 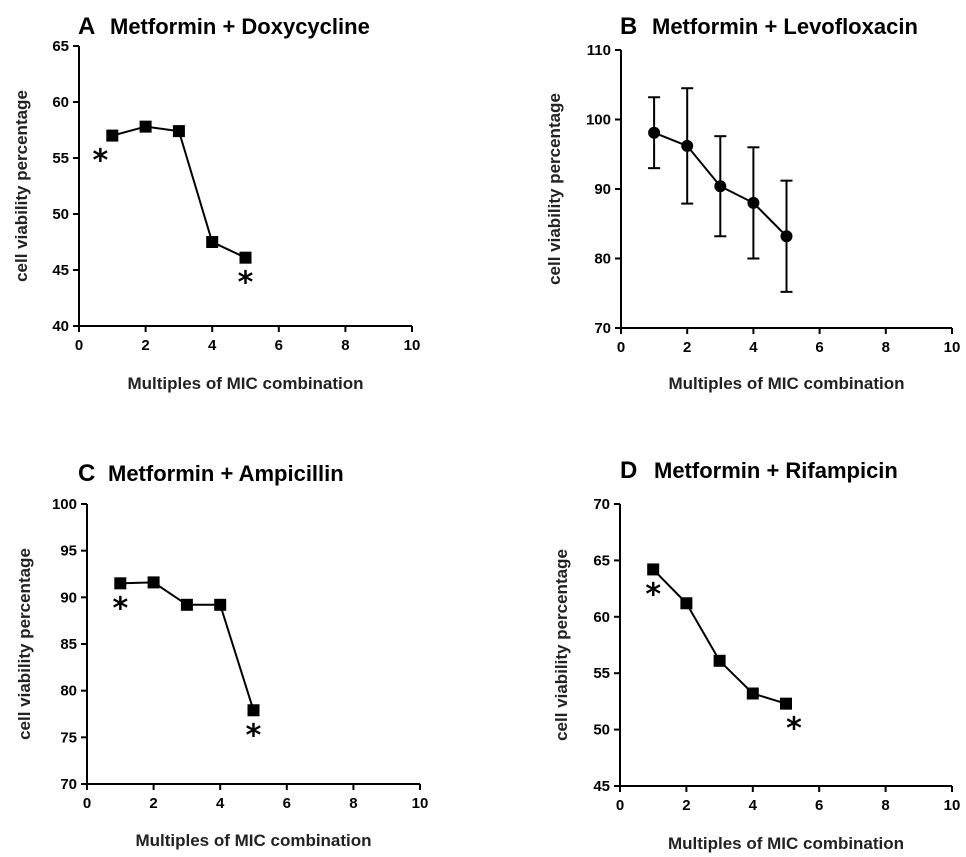 What do you see at coordinates (86, 473) in the screenshot?
I see `panel-letter: C` at bounding box center [86, 473].